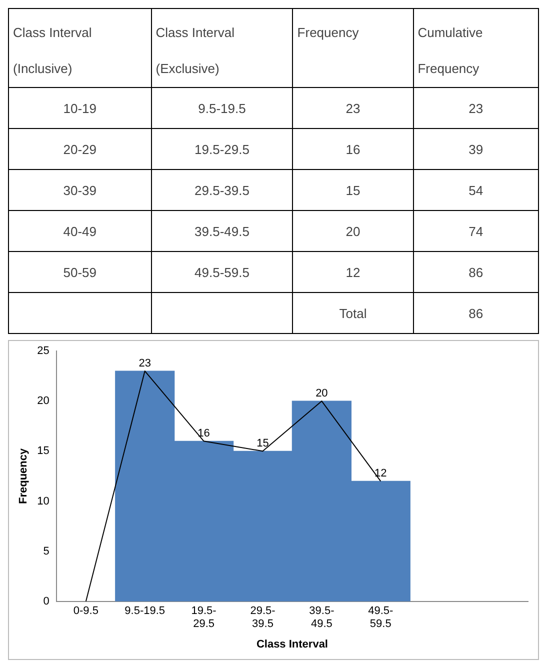 Image resolution: width=547 pixels, height=668 pixels. Describe the element at coordinates (222, 272) in the screenshot. I see `text: 49.5-59.5` at that location.